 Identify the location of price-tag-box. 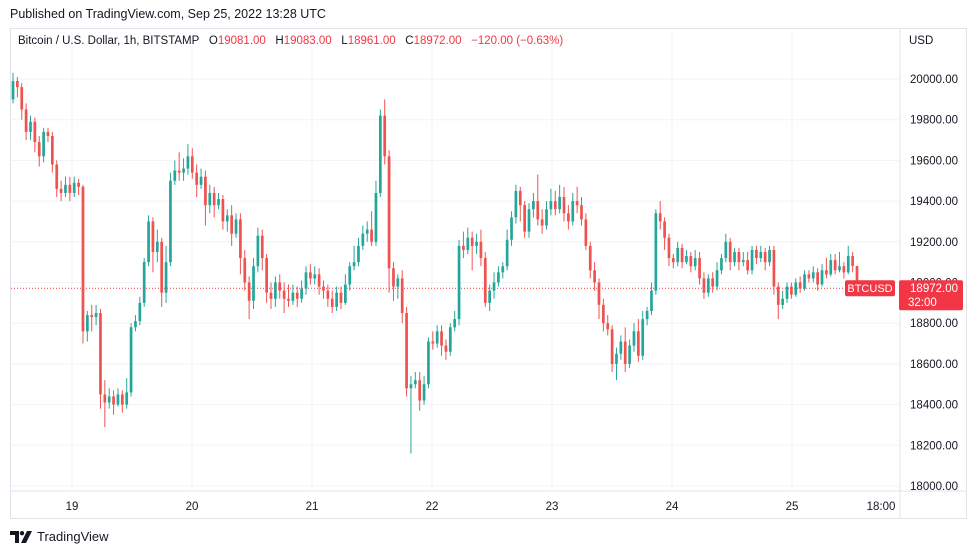
(931, 295).